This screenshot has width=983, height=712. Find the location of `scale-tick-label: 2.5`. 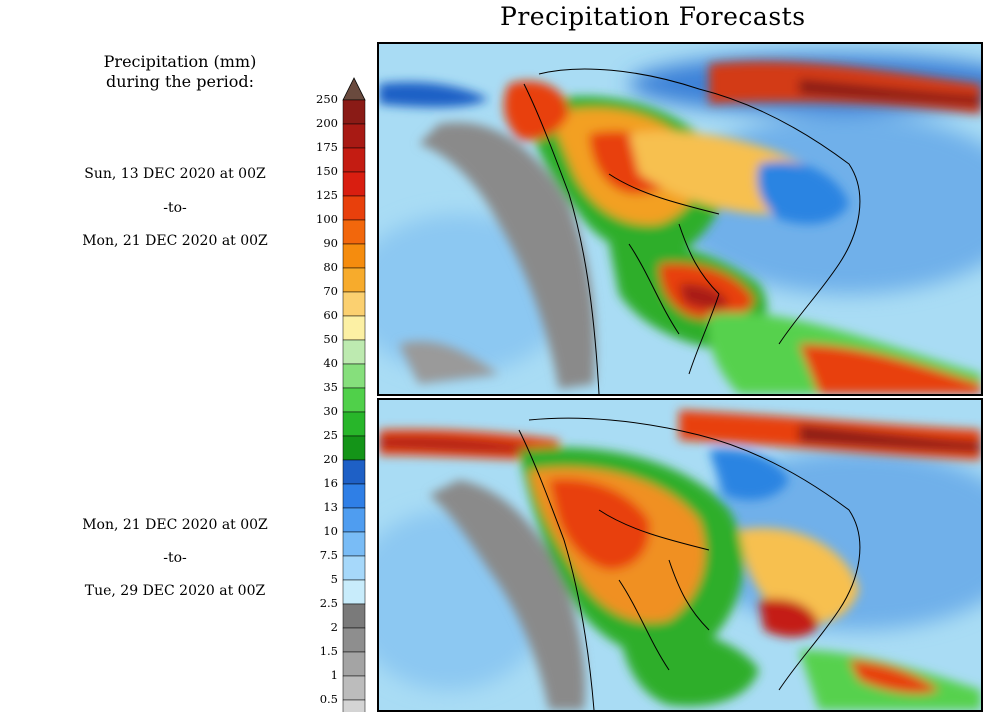

scale-tick-label: 2.5 is located at coordinates (328, 603).